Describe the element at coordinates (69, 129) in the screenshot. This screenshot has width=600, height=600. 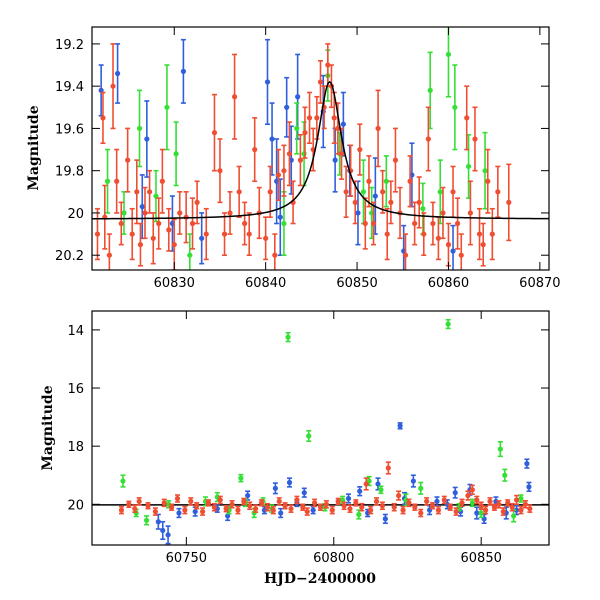
I see `top-ytick-label: 19.6` at that location.